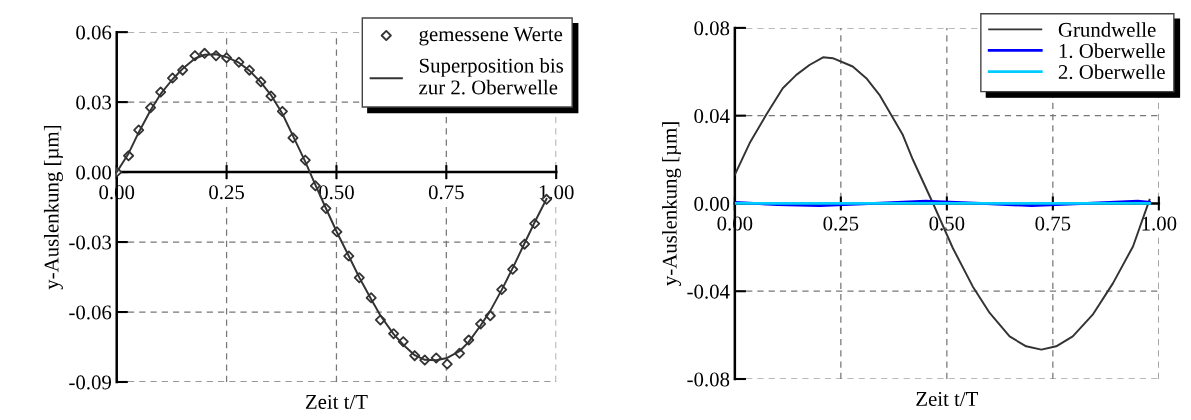 This screenshot has width=1191, height=420. Describe the element at coordinates (1159, 223) in the screenshot. I see `x-tick-label: 1.00` at that location.